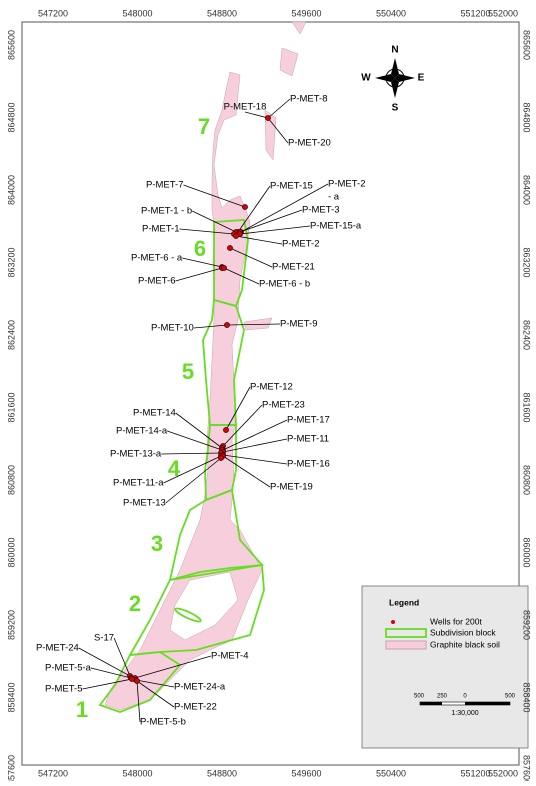 The width and height of the screenshot is (536, 786). What do you see at coordinates (465, 644) in the screenshot?
I see `legend-item: Graphite black soil` at bounding box center [465, 644].